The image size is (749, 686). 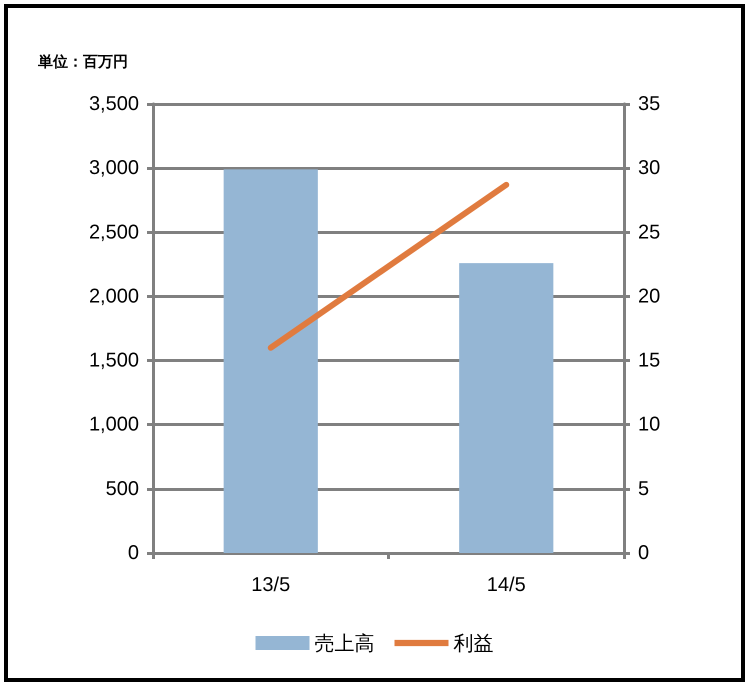 I want to click on y-tick-label: 500, so click(x=122, y=489).